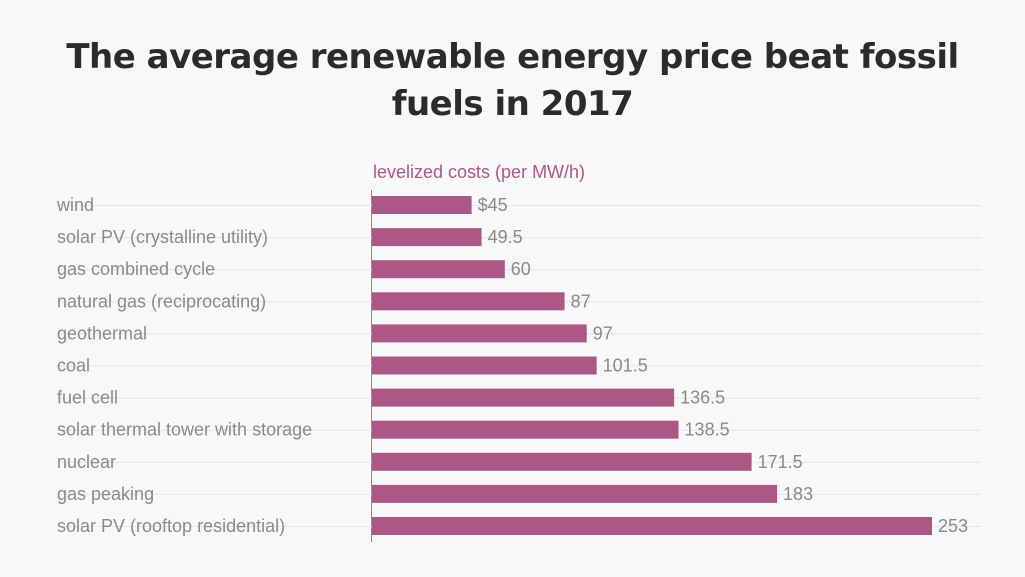 Image resolution: width=1025 pixels, height=577 pixels. Describe the element at coordinates (162, 237) in the screenshot. I see `category-label: solar PV (crystalline utility)` at that location.